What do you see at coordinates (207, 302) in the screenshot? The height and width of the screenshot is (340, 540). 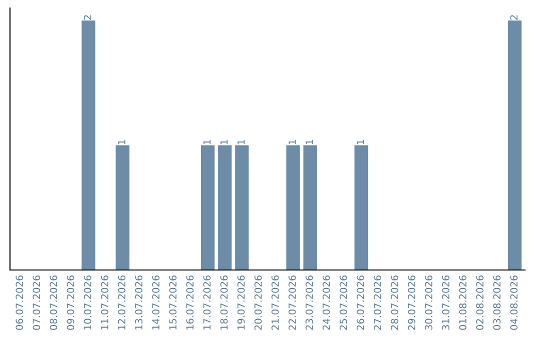 I see `x-tick-label: 17.07.2026` at bounding box center [207, 302].